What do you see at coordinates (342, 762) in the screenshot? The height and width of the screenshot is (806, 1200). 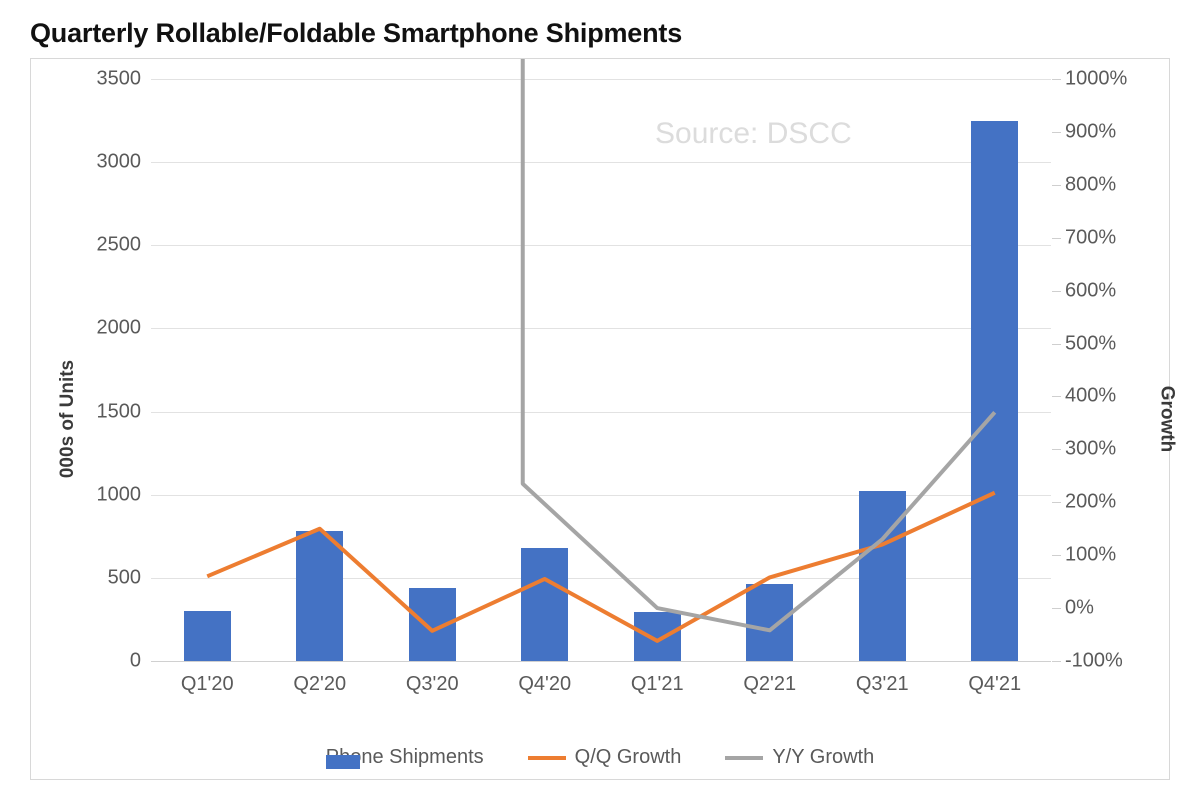 I see `legend-bar-swatch-icon` at bounding box center [342, 762].